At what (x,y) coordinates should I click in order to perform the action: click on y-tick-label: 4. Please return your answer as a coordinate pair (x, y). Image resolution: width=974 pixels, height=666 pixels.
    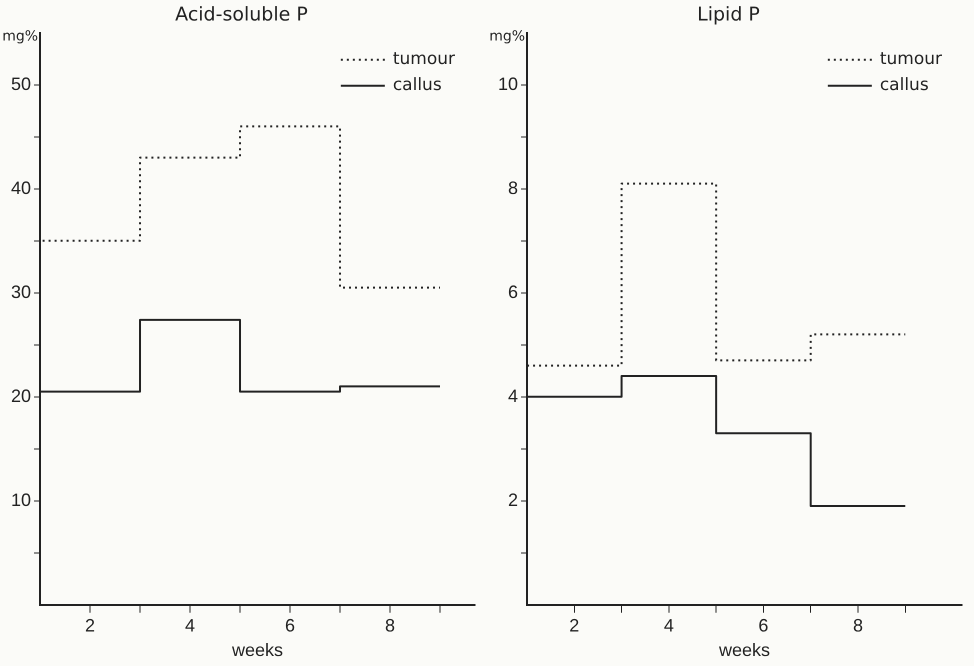
    Looking at the image, I should click on (513, 396).